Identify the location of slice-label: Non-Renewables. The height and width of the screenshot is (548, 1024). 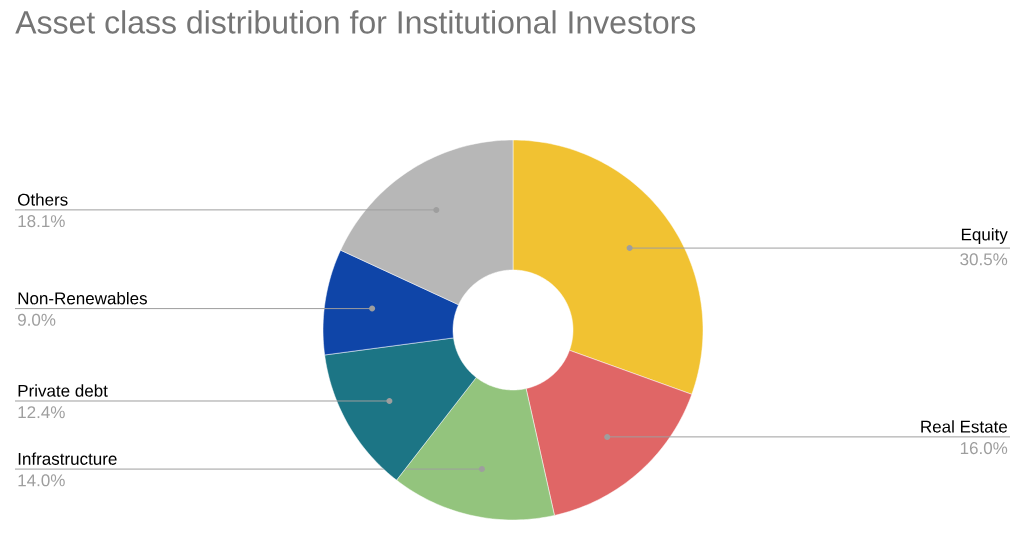
(82, 298).